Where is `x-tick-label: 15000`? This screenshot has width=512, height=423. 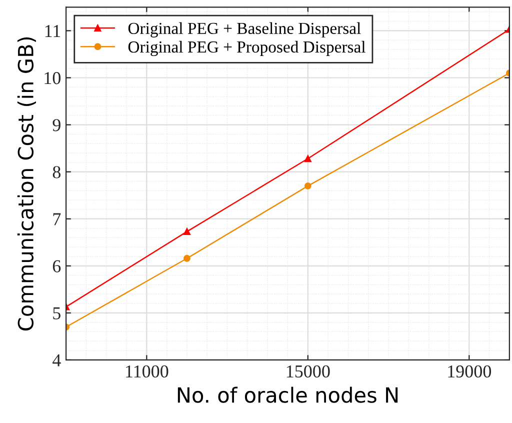 x-tick-label: 15000 is located at coordinates (308, 371).